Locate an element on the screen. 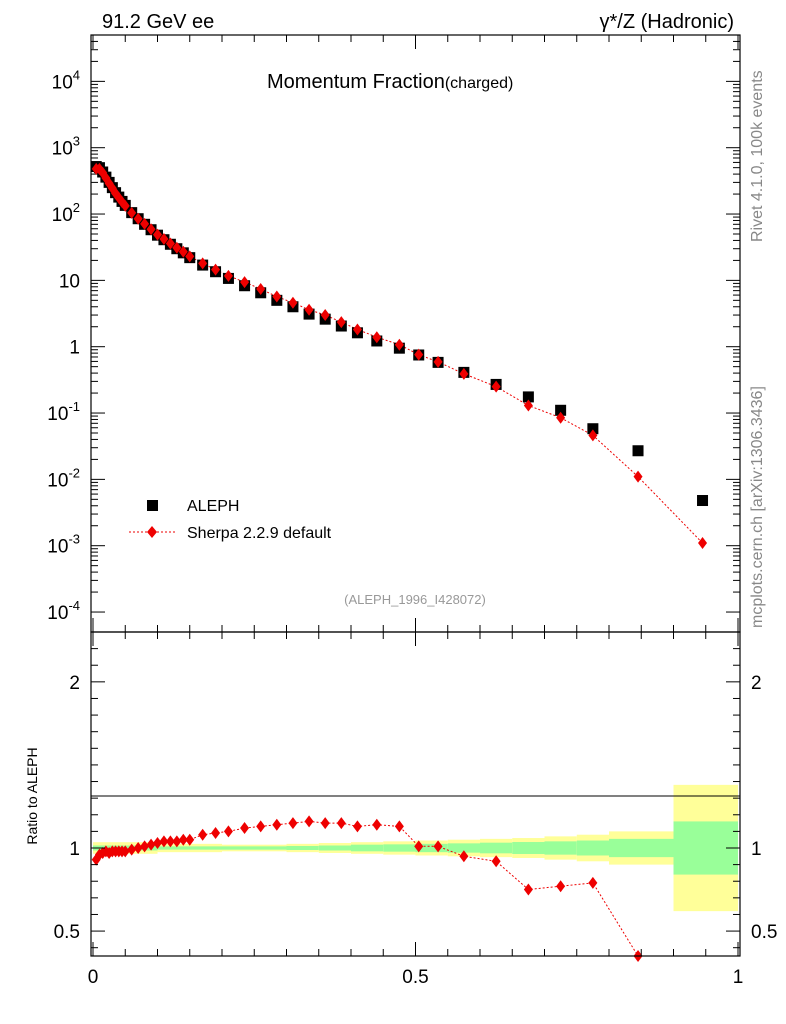  legend-sherpa-label: Sherpa 2.2.9 default is located at coordinates (259, 533).